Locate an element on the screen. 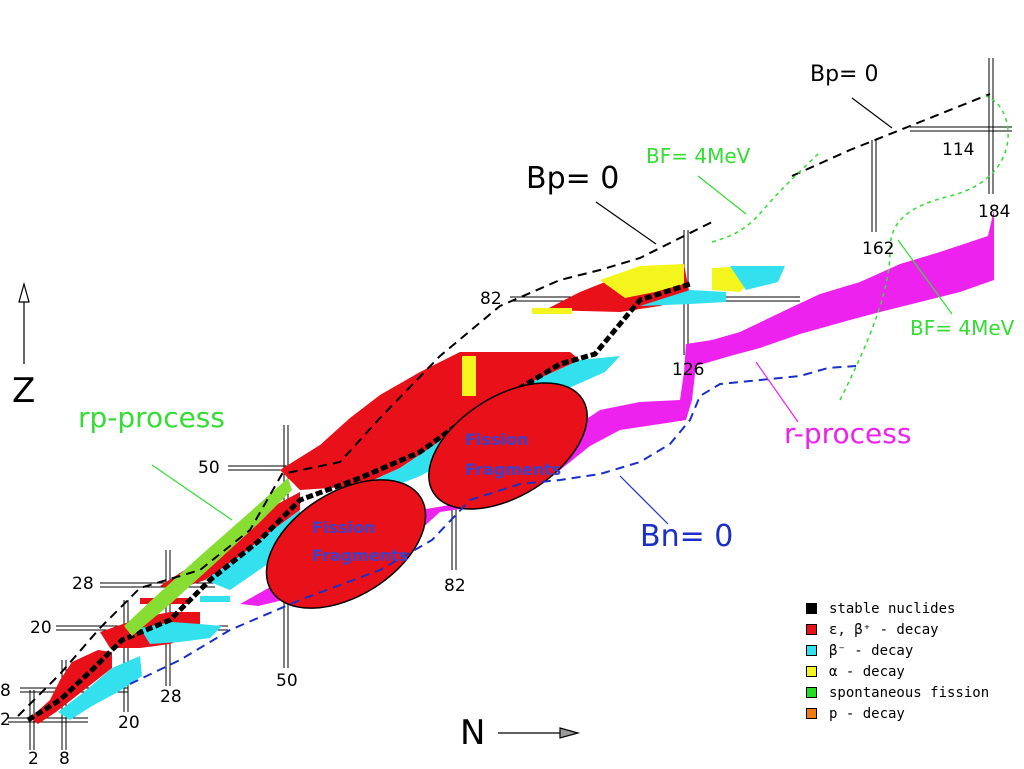 This screenshot has height=769, width=1024. magic-label-neutron-2: 2 is located at coordinates (33, 759).